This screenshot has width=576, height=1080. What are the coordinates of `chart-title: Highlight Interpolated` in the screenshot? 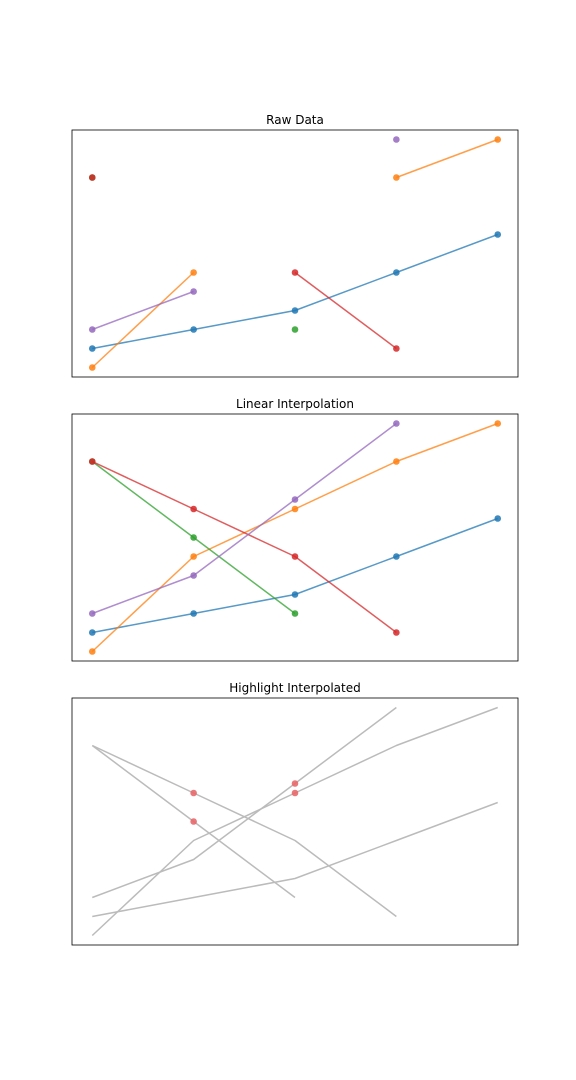 It's located at (295, 688).